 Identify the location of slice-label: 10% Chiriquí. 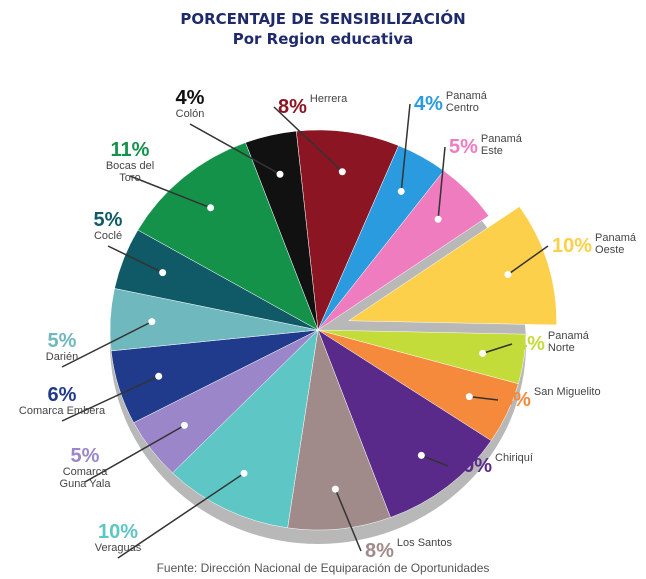
(492, 464).